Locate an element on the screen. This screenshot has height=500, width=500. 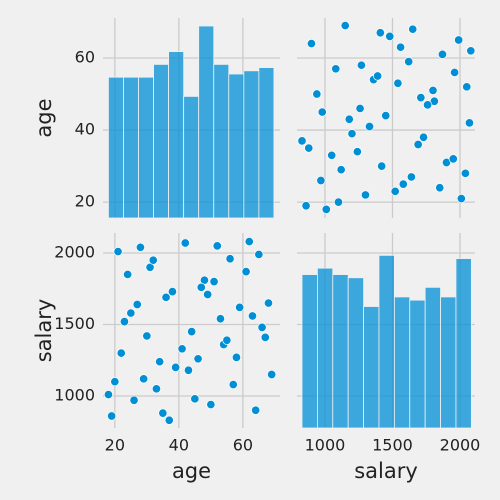
x-axis-label: age is located at coordinates (191, 471).